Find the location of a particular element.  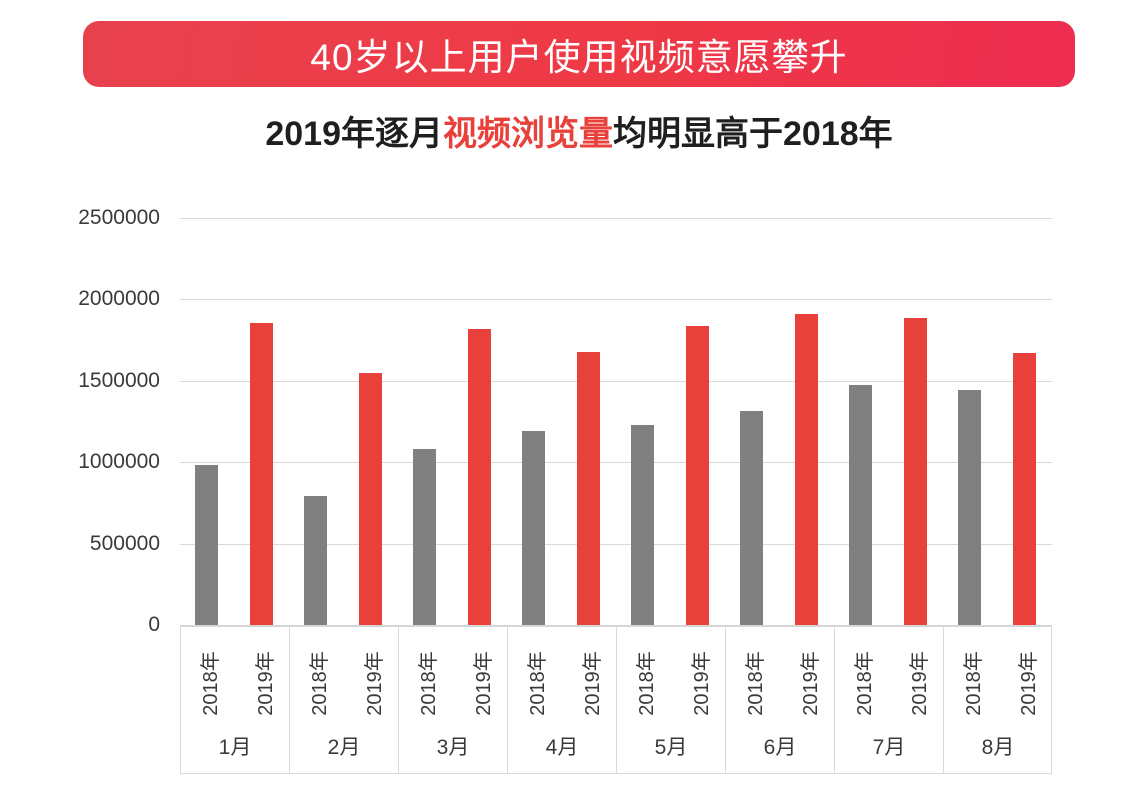

y-axis-label: 0 is located at coordinates (154, 624).